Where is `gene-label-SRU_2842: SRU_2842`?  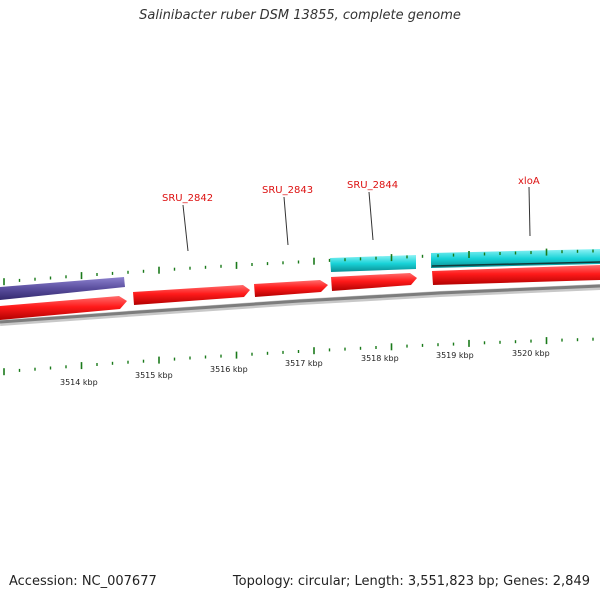 gene-label-SRU_2842: SRU_2842 is located at coordinates (187, 198).